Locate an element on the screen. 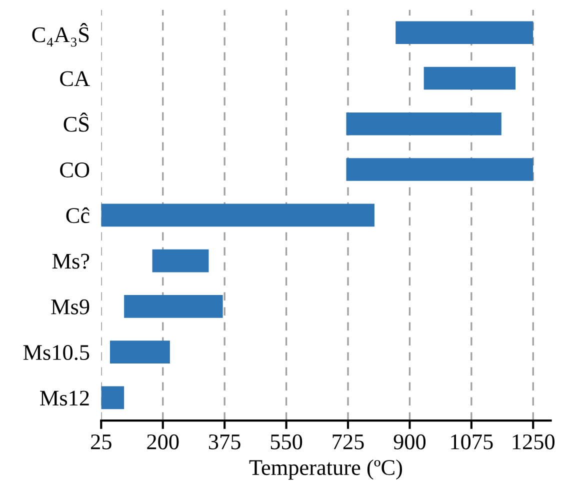 The height and width of the screenshot is (489, 562). x-tick-label: 1075 is located at coordinates (472, 442).